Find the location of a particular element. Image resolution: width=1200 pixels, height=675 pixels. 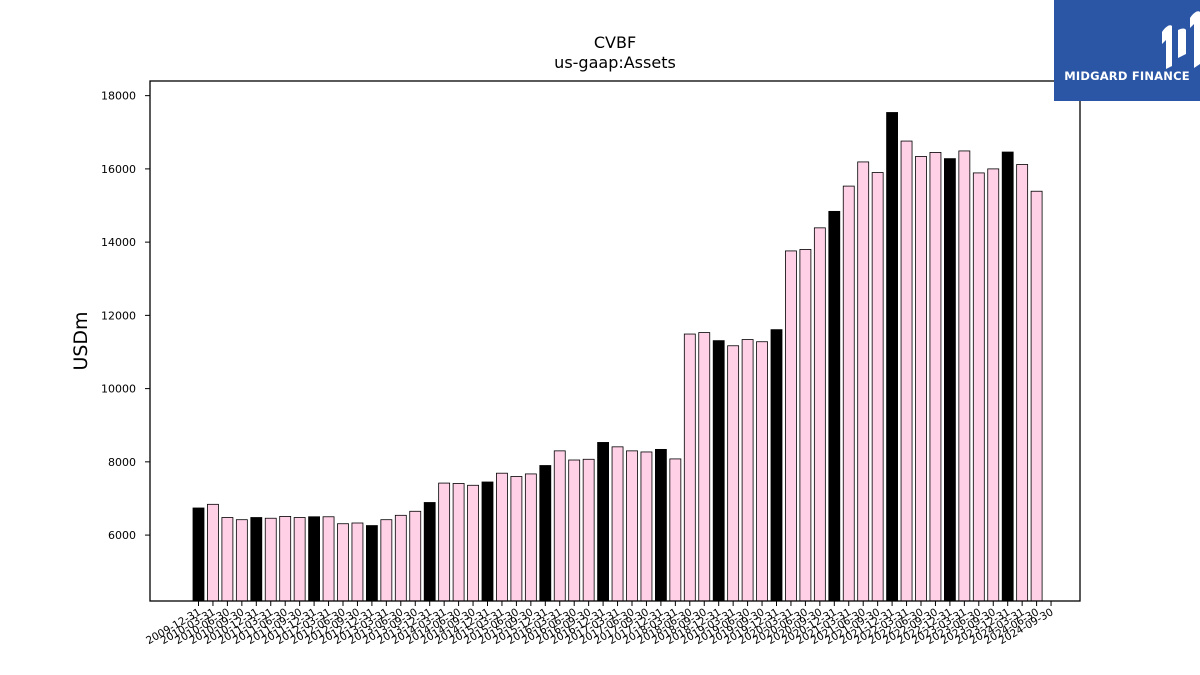

y-tick-label: 18000 is located at coordinates (118, 96).